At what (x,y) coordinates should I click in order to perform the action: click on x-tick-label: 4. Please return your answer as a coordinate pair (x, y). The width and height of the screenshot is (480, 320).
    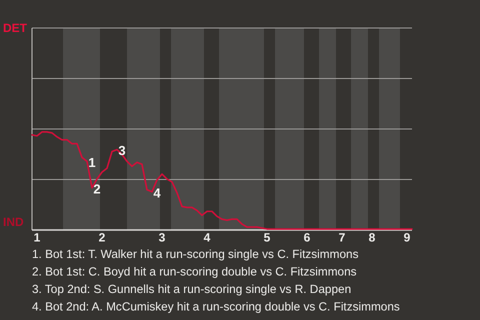
    Looking at the image, I should click on (207, 237).